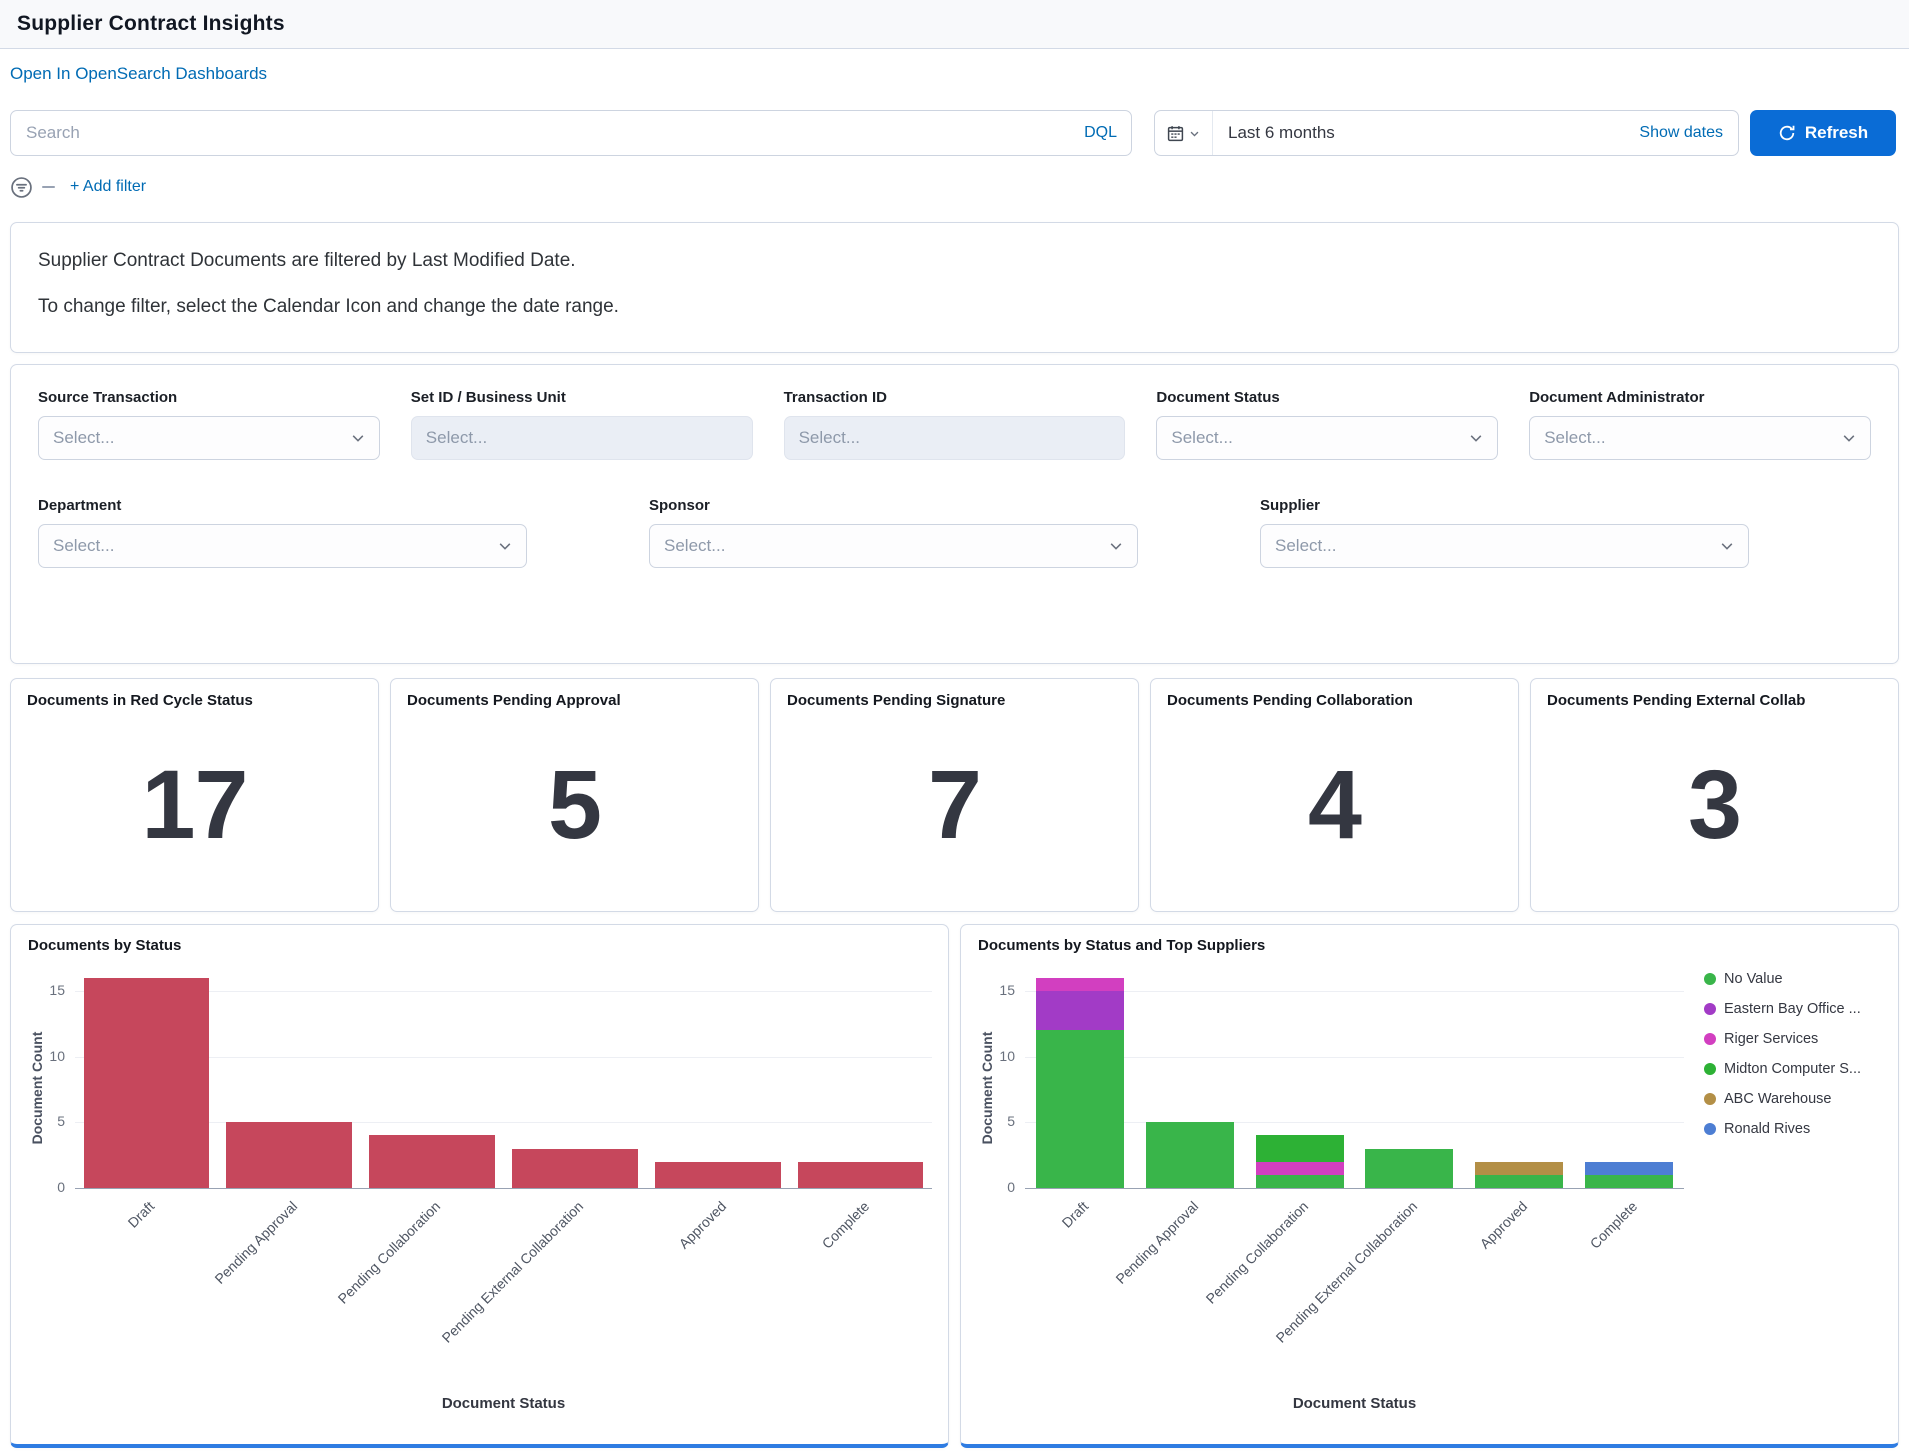  What do you see at coordinates (289, 1155) in the screenshot?
I see `bar-pending-approval` at bounding box center [289, 1155].